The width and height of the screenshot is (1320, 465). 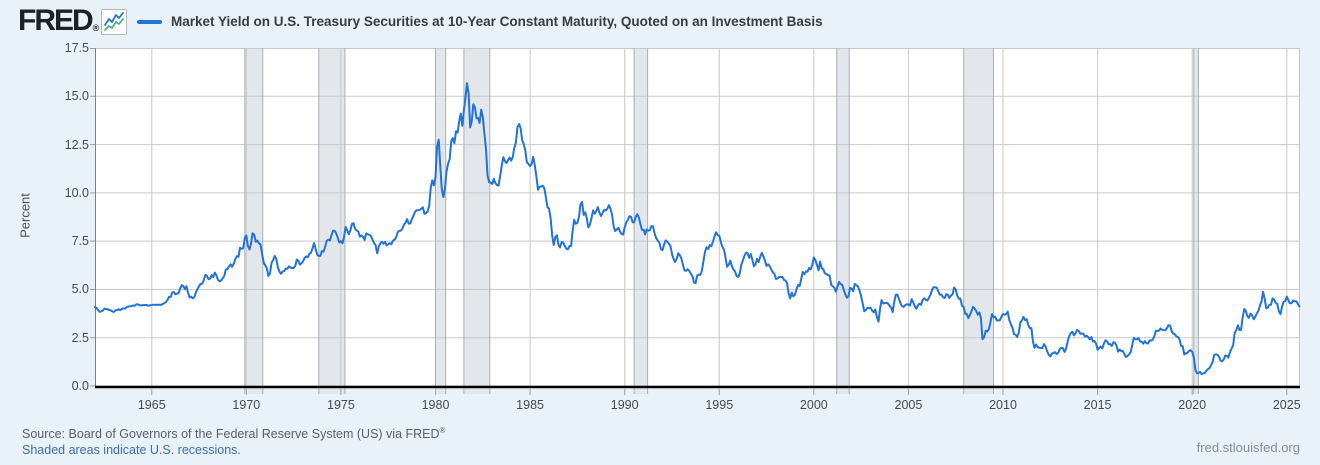 I want to click on x-tick-label: 2000, so click(x=813, y=405).